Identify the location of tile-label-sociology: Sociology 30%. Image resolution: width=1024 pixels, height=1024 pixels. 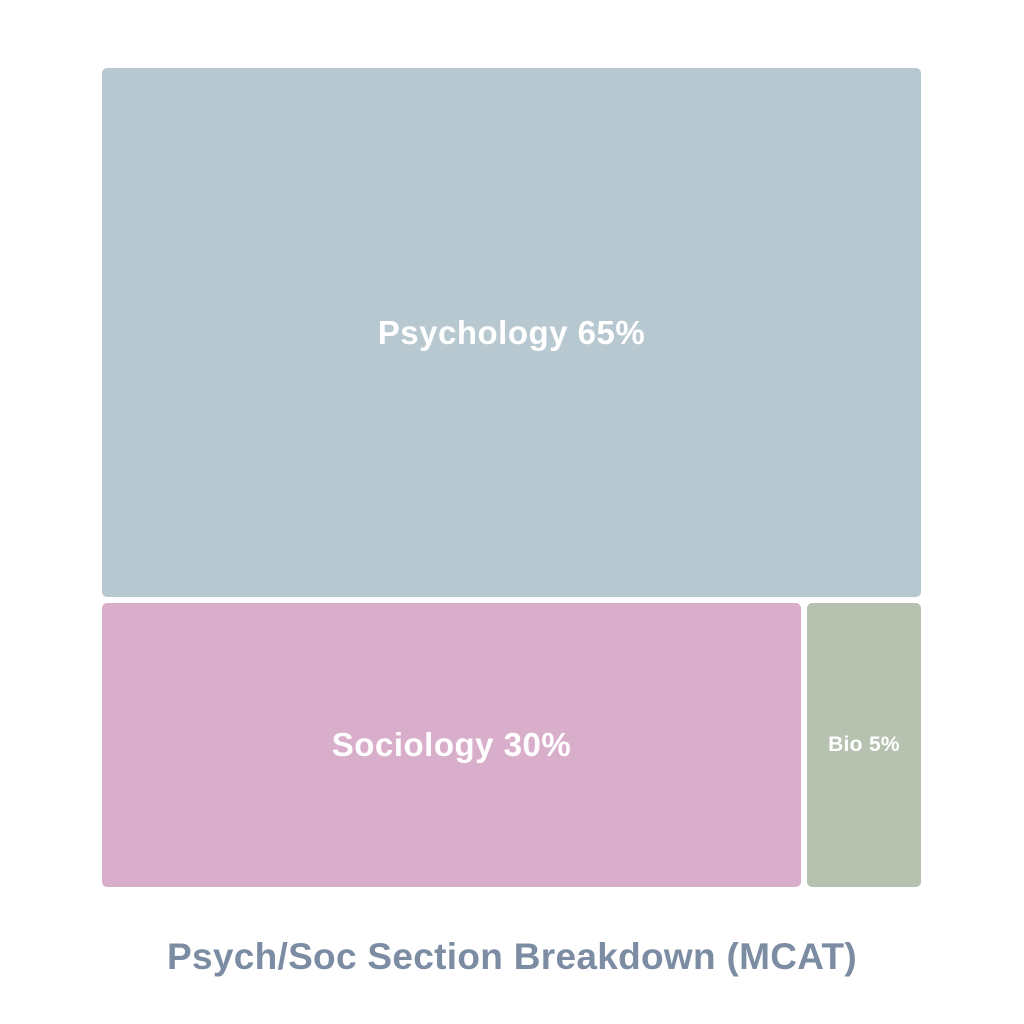
(451, 744).